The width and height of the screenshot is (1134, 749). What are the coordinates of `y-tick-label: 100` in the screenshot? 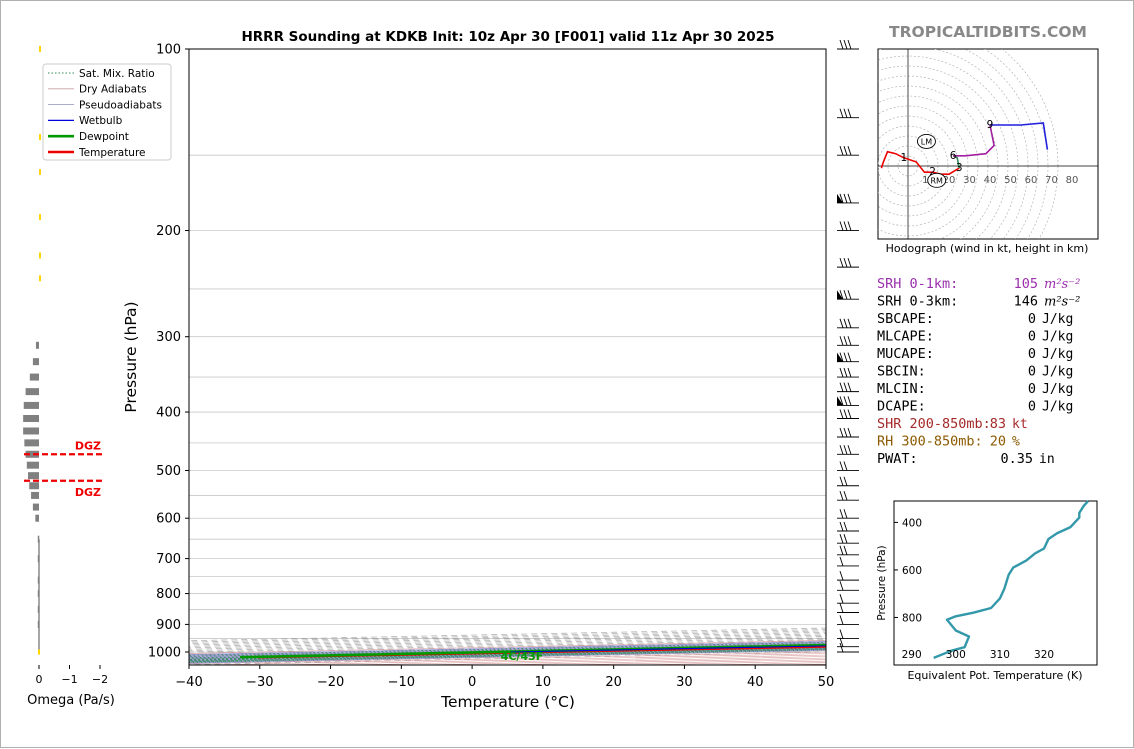 It's located at (168, 50).